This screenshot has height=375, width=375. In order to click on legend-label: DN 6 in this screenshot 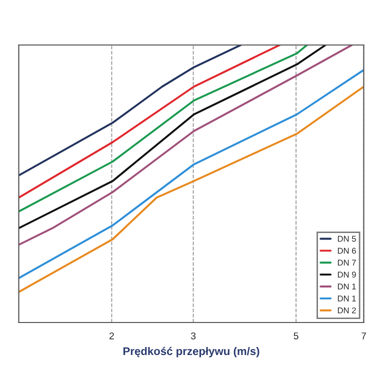, I will do `click(347, 251)`.